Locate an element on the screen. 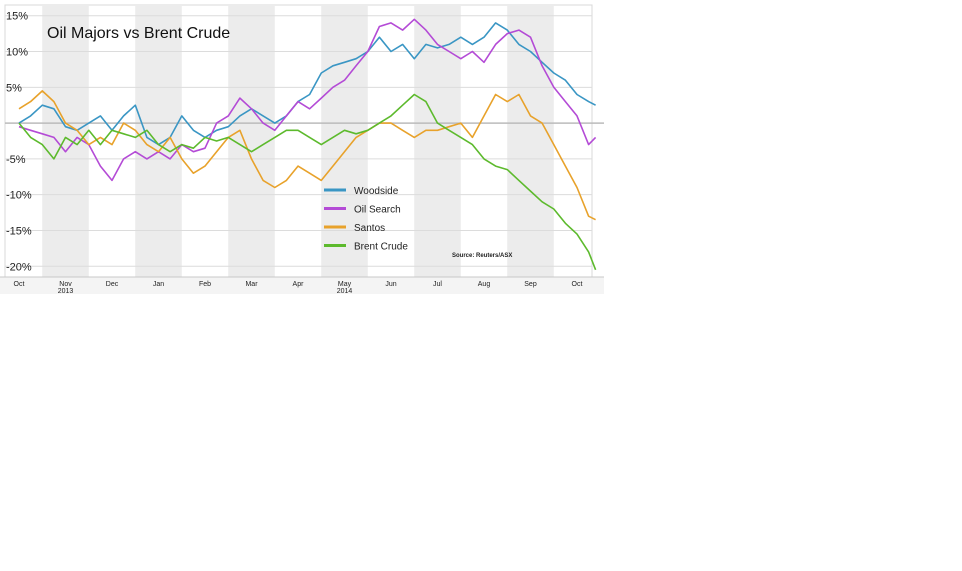  legend-label: Santos is located at coordinates (369, 228).